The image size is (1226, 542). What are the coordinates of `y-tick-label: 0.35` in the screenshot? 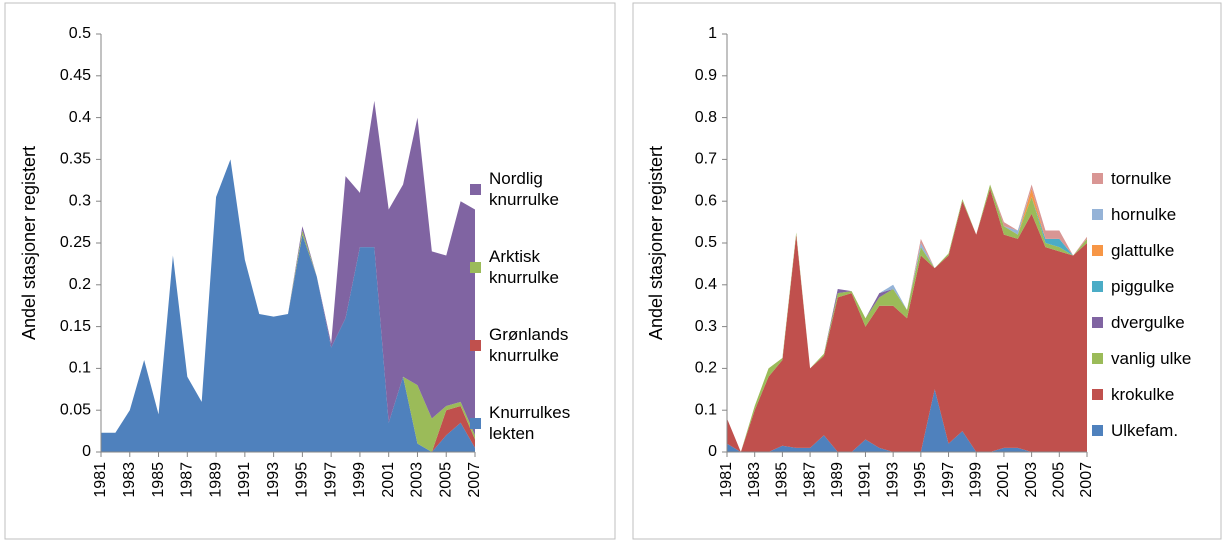 It's located at (75, 159).